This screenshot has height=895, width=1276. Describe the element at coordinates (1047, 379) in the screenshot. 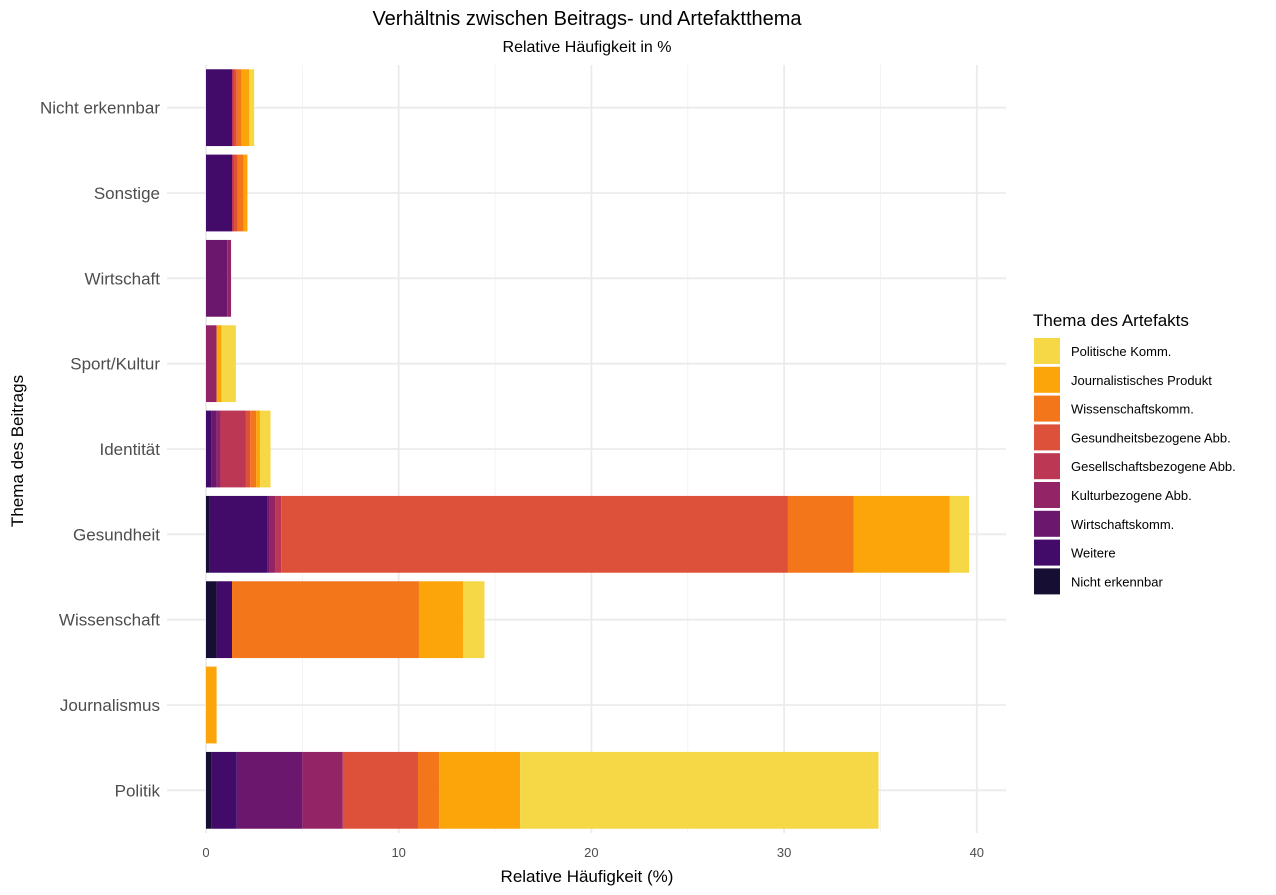

I see `legend-swatch-journalistisches-produkt` at that location.